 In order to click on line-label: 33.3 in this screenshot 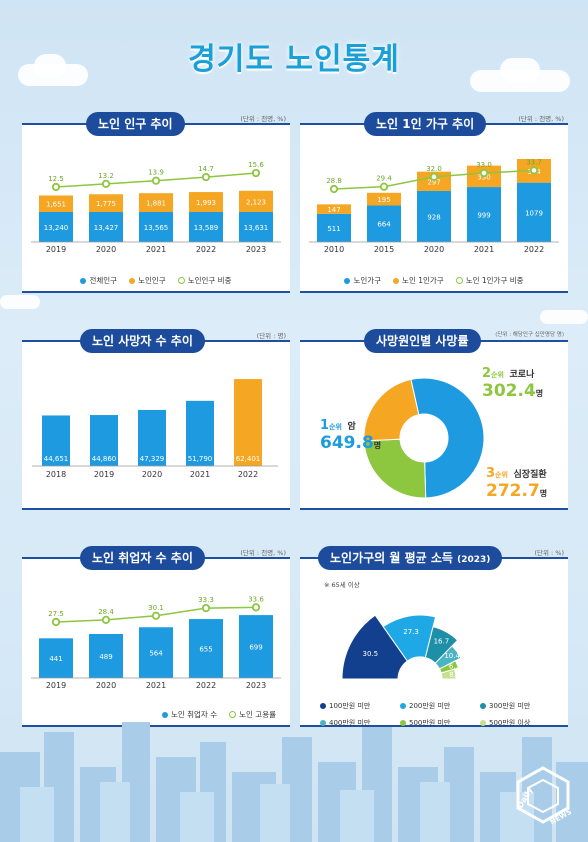, I will do `click(206, 600)`.